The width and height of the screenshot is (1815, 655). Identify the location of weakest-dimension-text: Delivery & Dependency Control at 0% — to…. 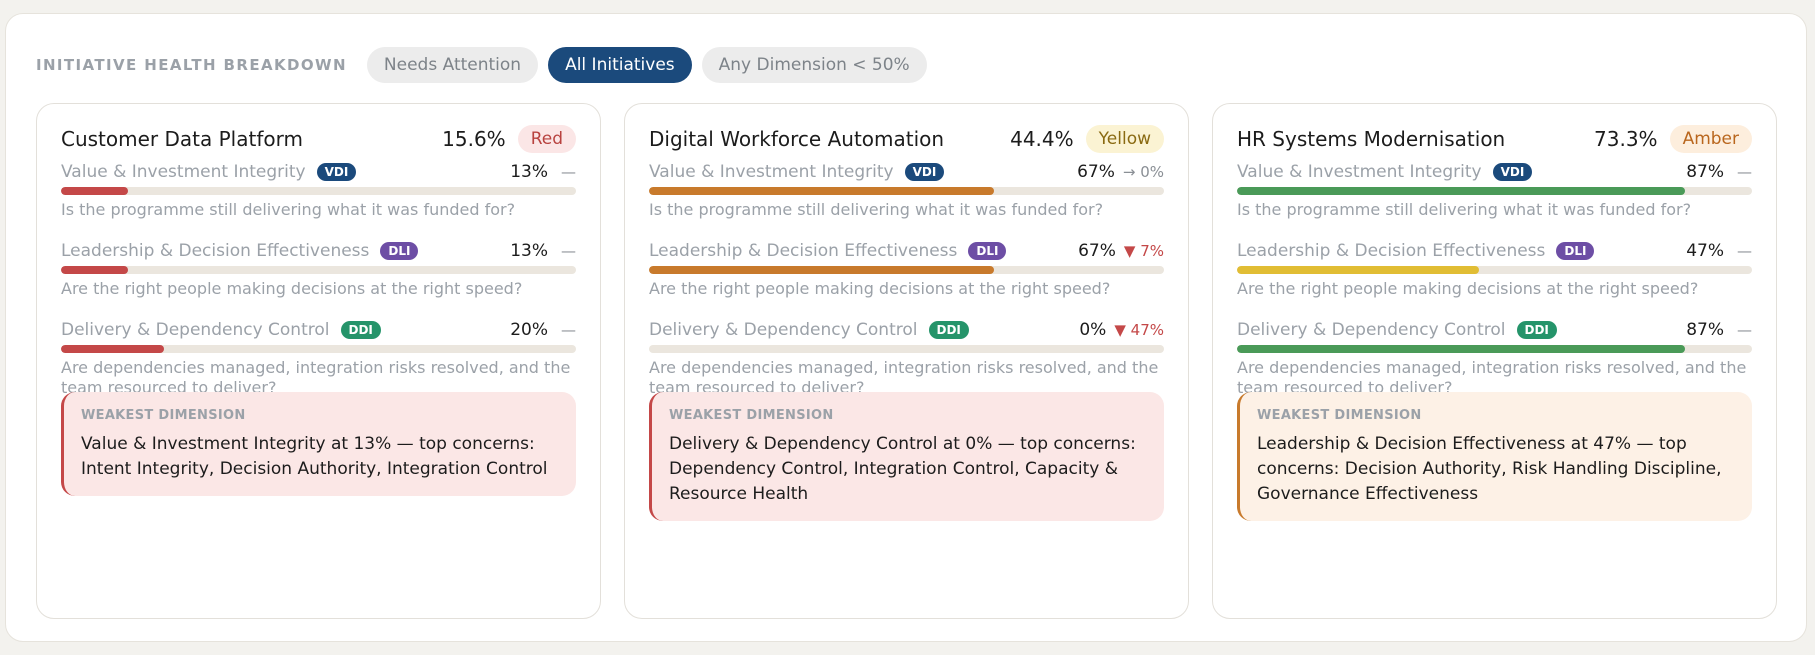
(902, 469).